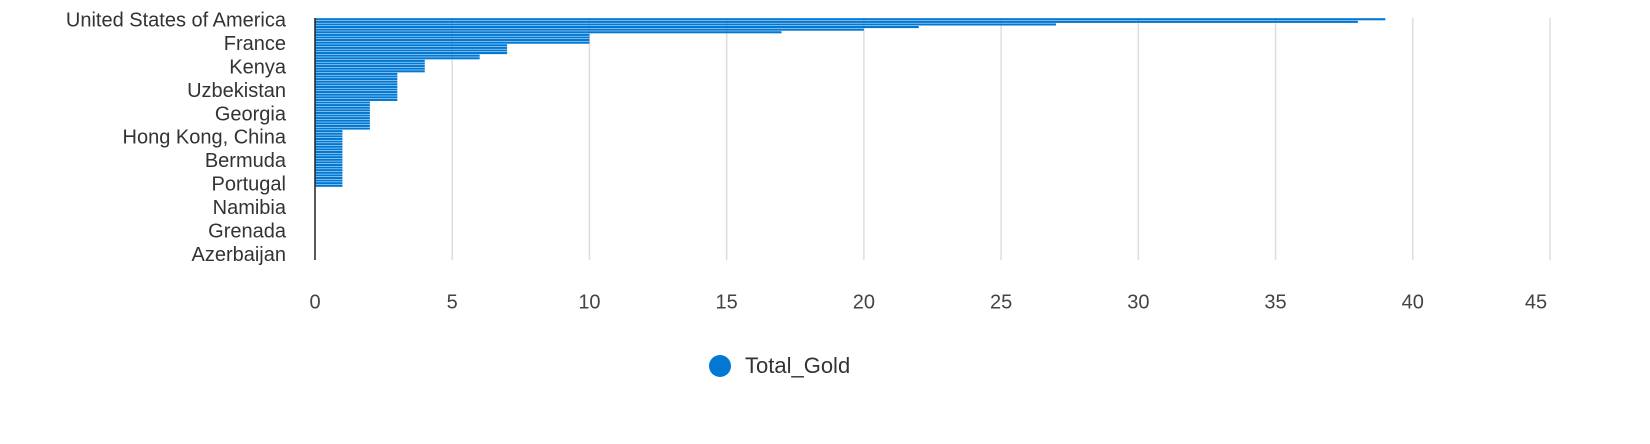 The height and width of the screenshot is (444, 1650). Describe the element at coordinates (314, 302) in the screenshot. I see `x-tick-label: 0` at that location.